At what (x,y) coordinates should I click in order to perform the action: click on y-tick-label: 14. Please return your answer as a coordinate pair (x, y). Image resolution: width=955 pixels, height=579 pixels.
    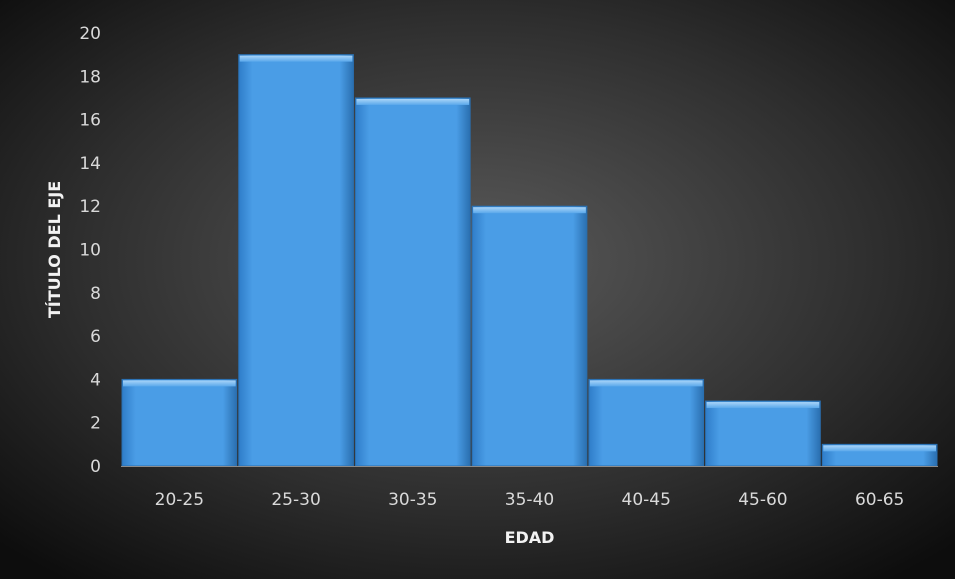
    Looking at the image, I should click on (90, 164).